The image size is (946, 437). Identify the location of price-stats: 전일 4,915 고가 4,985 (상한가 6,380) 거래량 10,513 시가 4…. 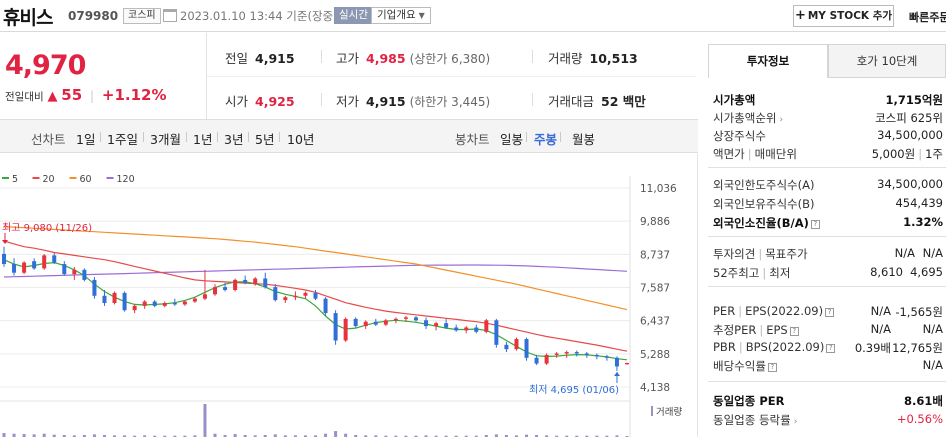
(451, 76).